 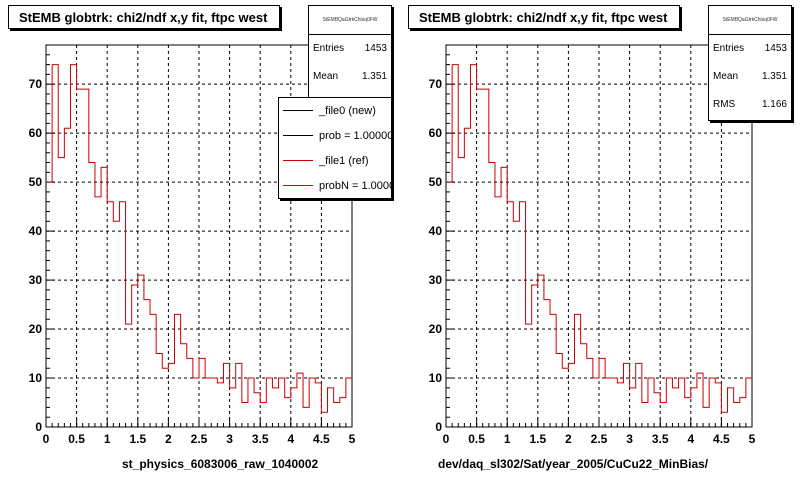 I want to click on left-stats-hist-name: StEMBQaGtrkChisq0FW, so click(x=350, y=20).